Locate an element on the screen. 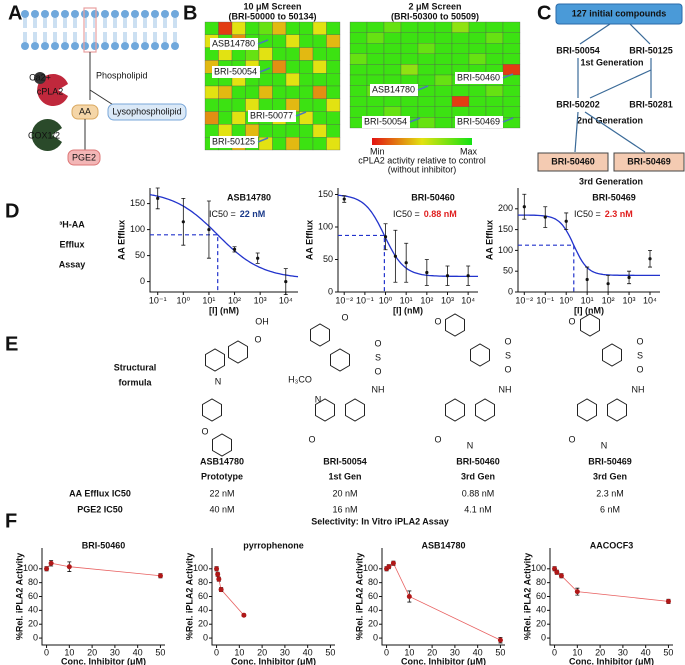 The height and width of the screenshot is (665, 685). atom-label: NH is located at coordinates (378, 389).